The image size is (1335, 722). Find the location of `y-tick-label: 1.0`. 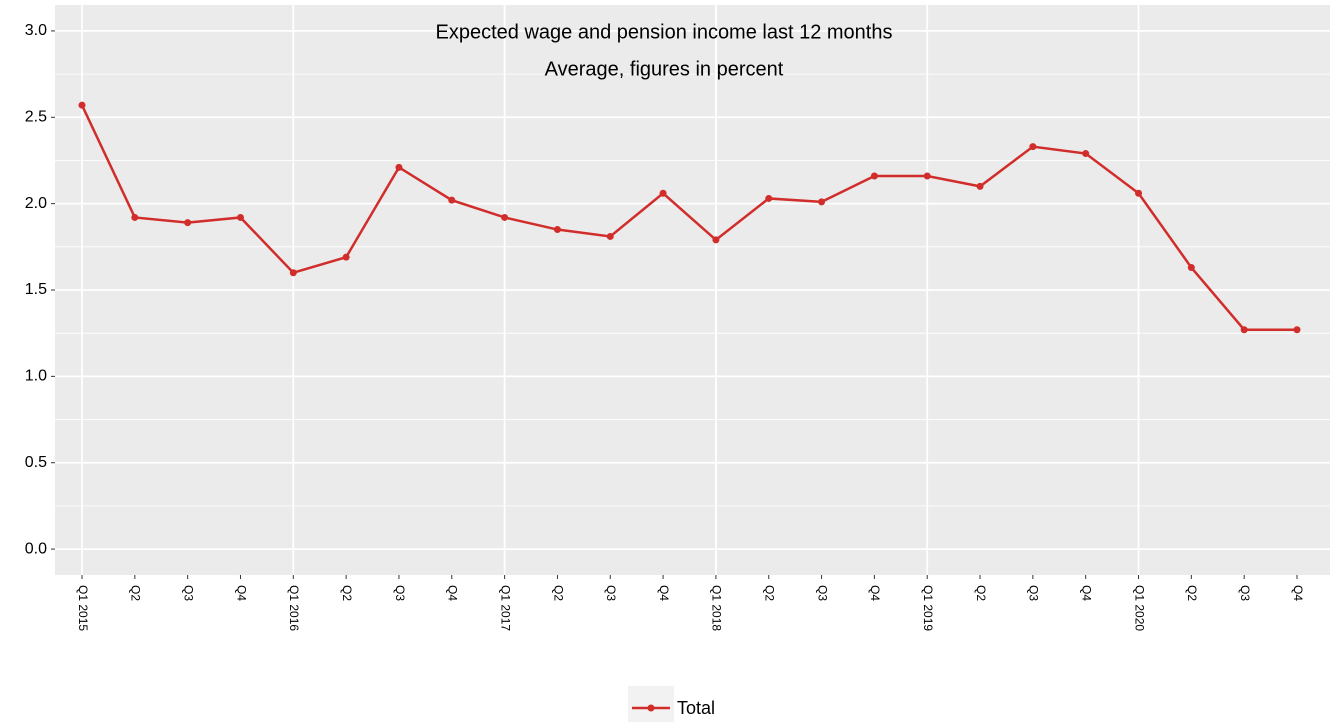

y-tick-label: 1.0 is located at coordinates (36, 376).